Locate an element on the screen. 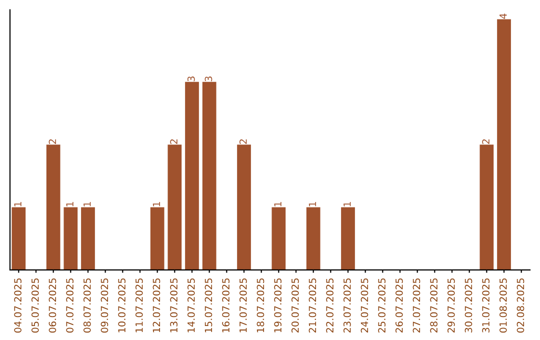 The width and height of the screenshot is (540, 340). x-tick-label: 02.08.2025 is located at coordinates (520, 305).